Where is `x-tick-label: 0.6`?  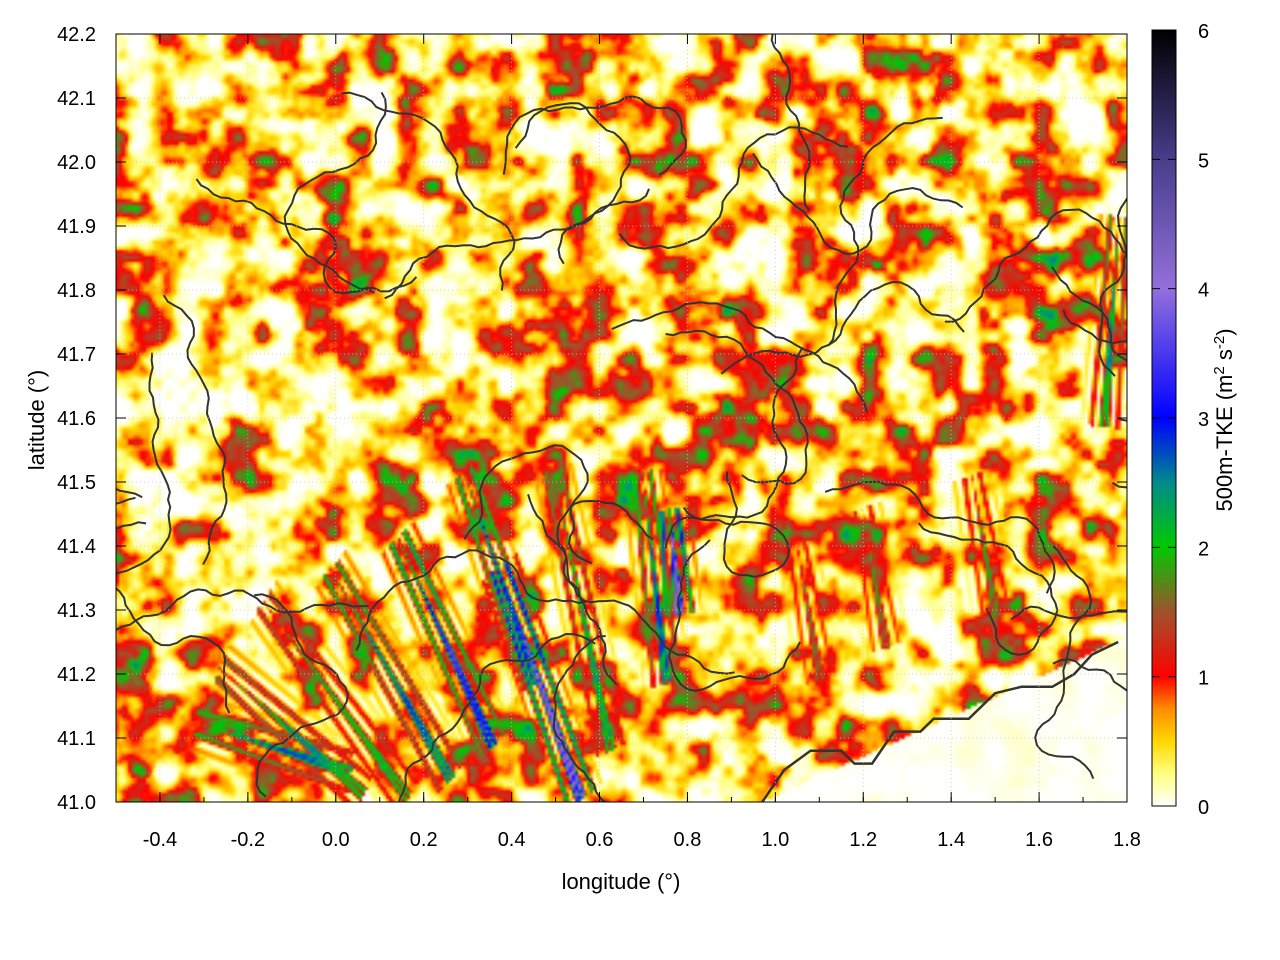
x-tick-label: 0.6 is located at coordinates (600, 840).